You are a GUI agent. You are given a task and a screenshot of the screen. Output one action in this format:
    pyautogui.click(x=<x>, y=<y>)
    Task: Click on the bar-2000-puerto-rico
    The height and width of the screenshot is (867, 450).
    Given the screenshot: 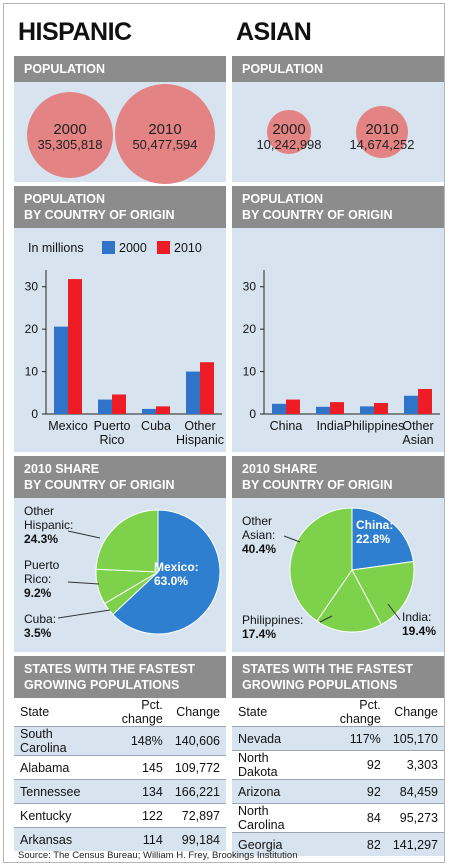 What is the action you would take?
    pyautogui.click(x=105, y=406)
    